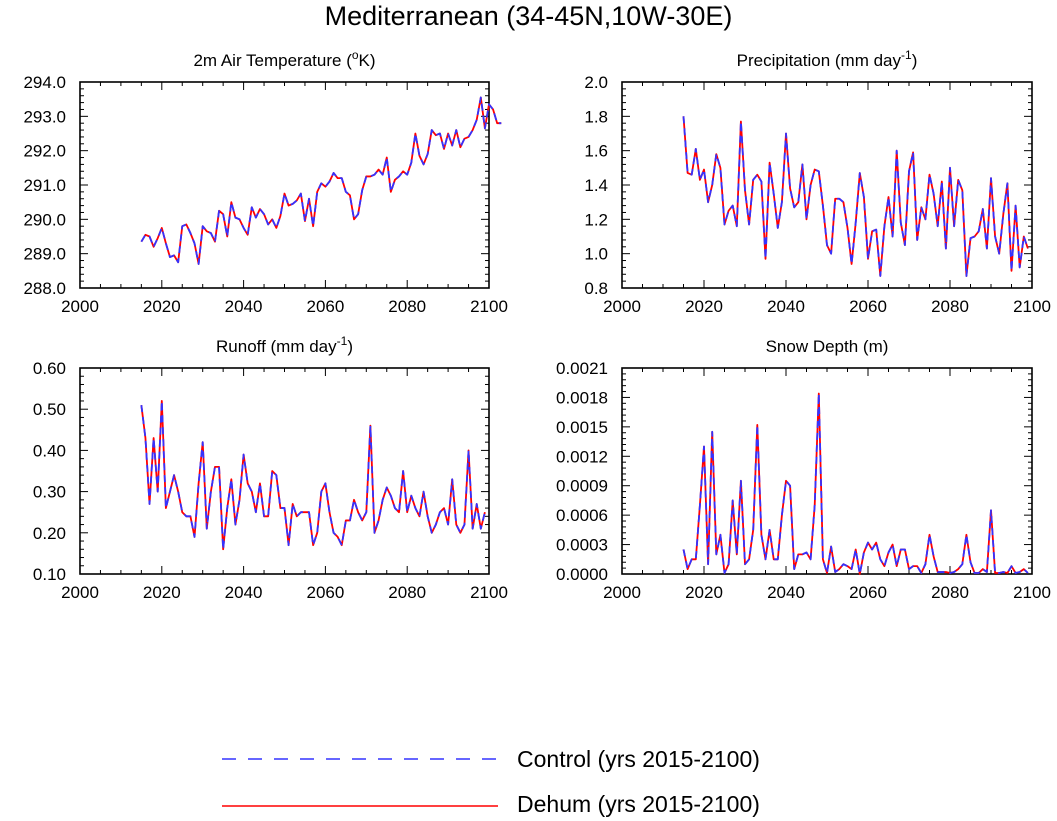 This screenshot has height=821, width=1057. I want to click on y-tick-label: 293.0, so click(44, 116).